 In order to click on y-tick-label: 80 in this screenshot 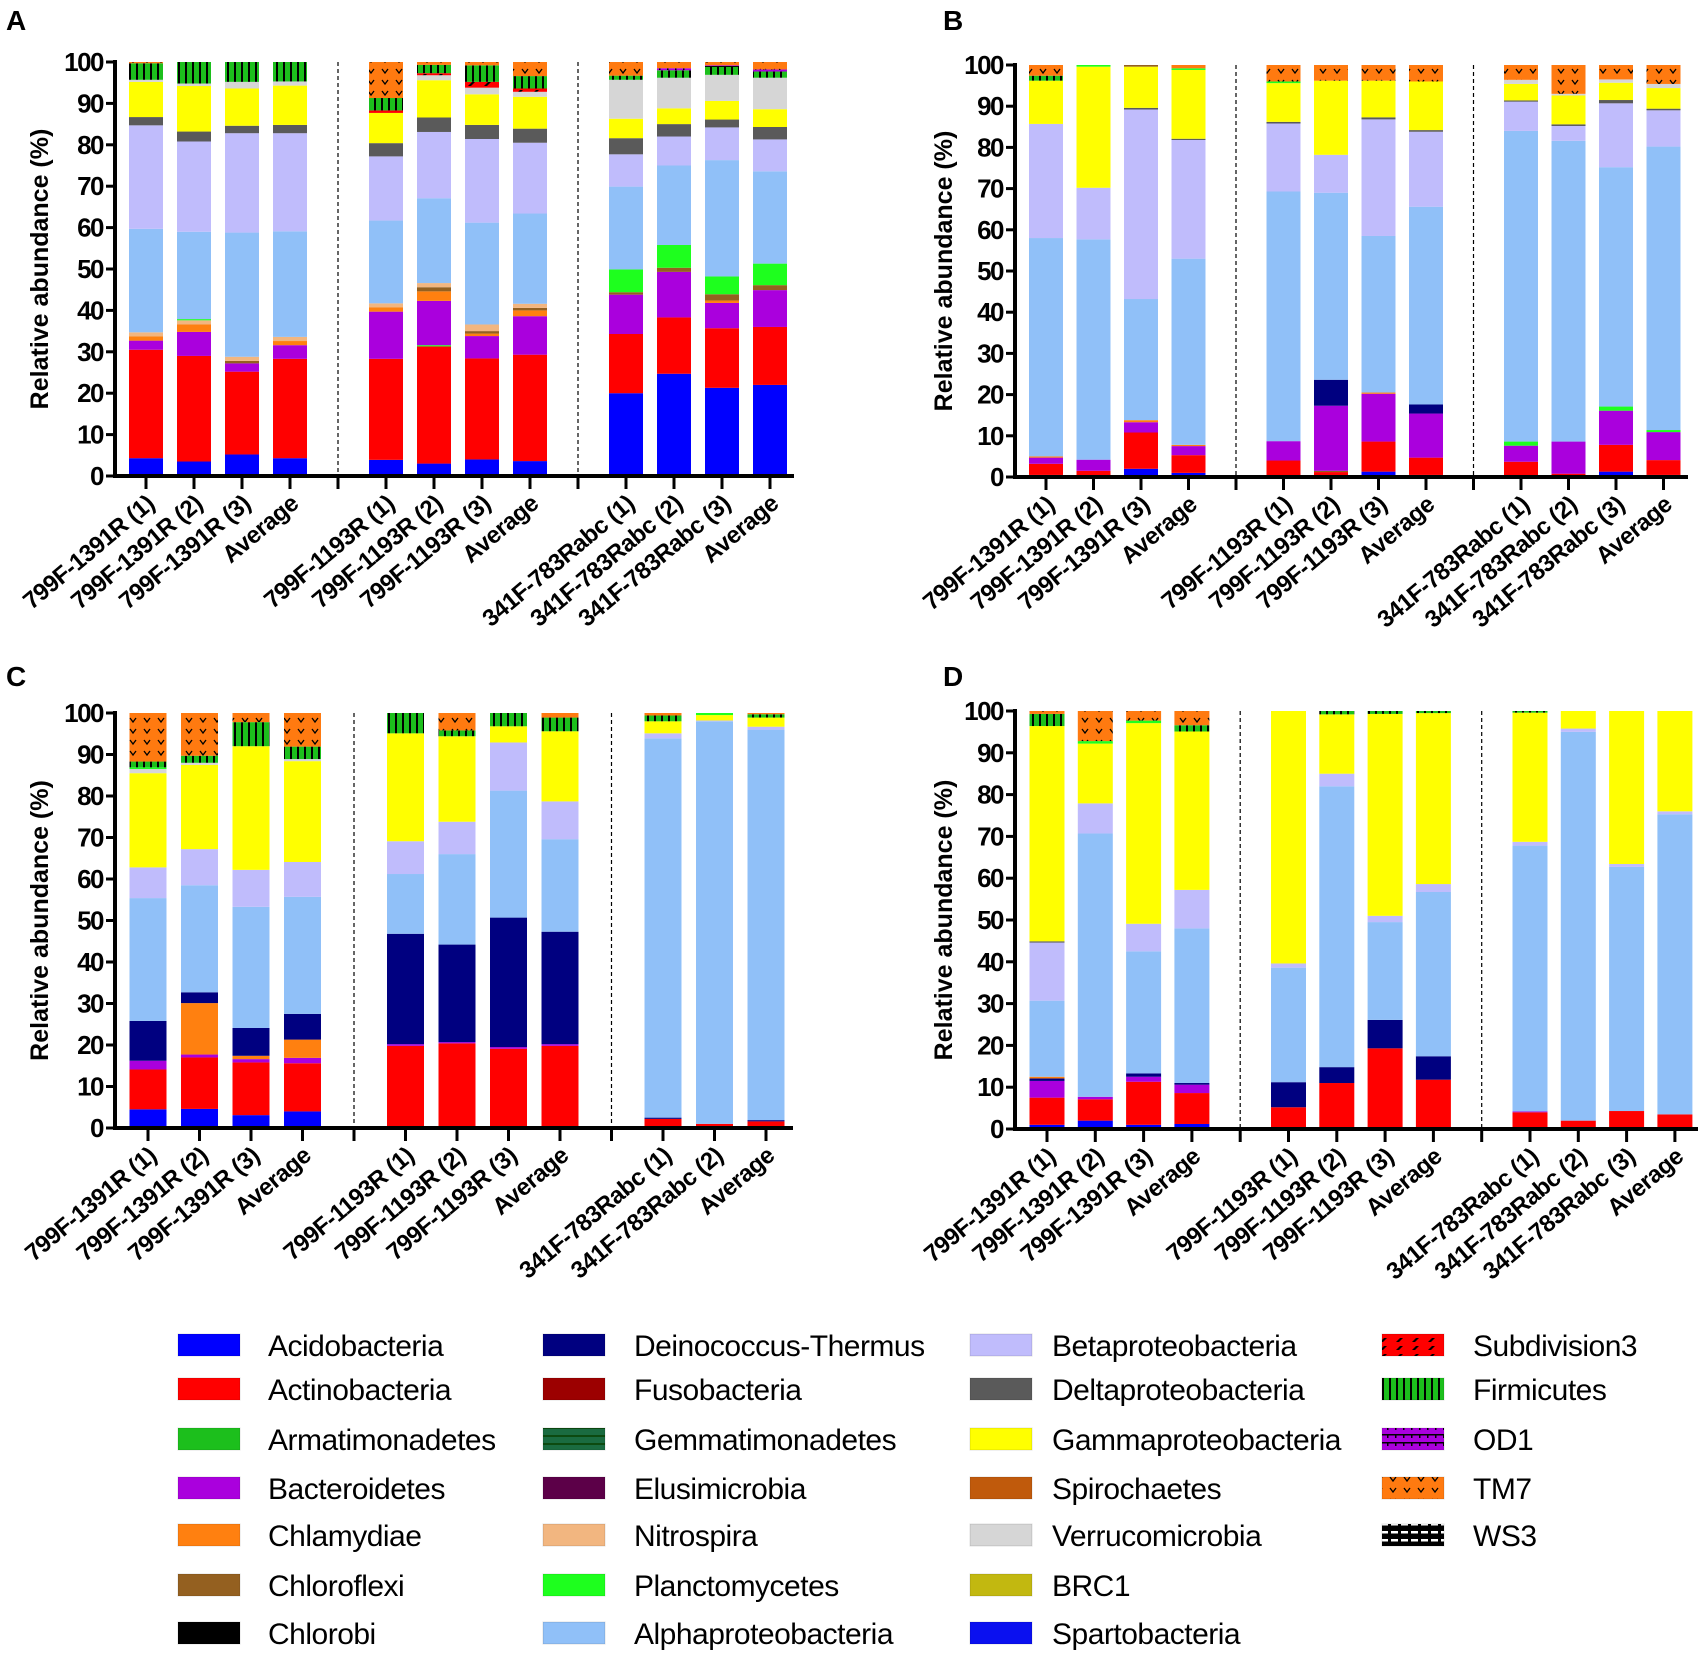, I will do `click(90, 796)`.